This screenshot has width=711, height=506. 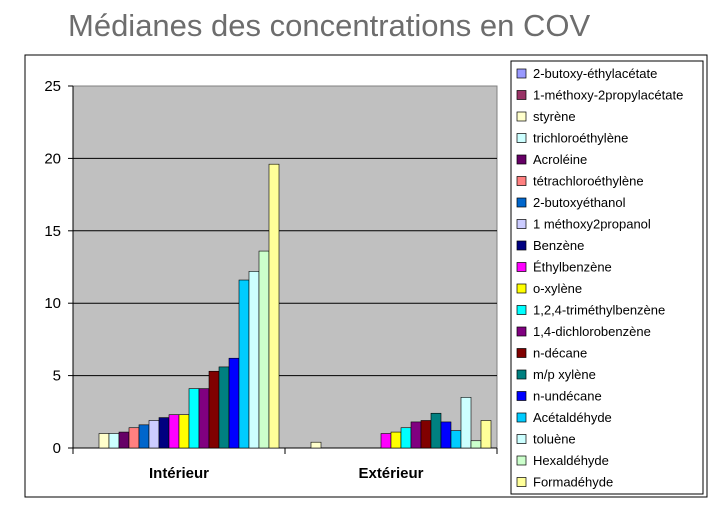 What do you see at coordinates (557, 288) in the screenshot?
I see `legend-label: o-xylène` at bounding box center [557, 288].